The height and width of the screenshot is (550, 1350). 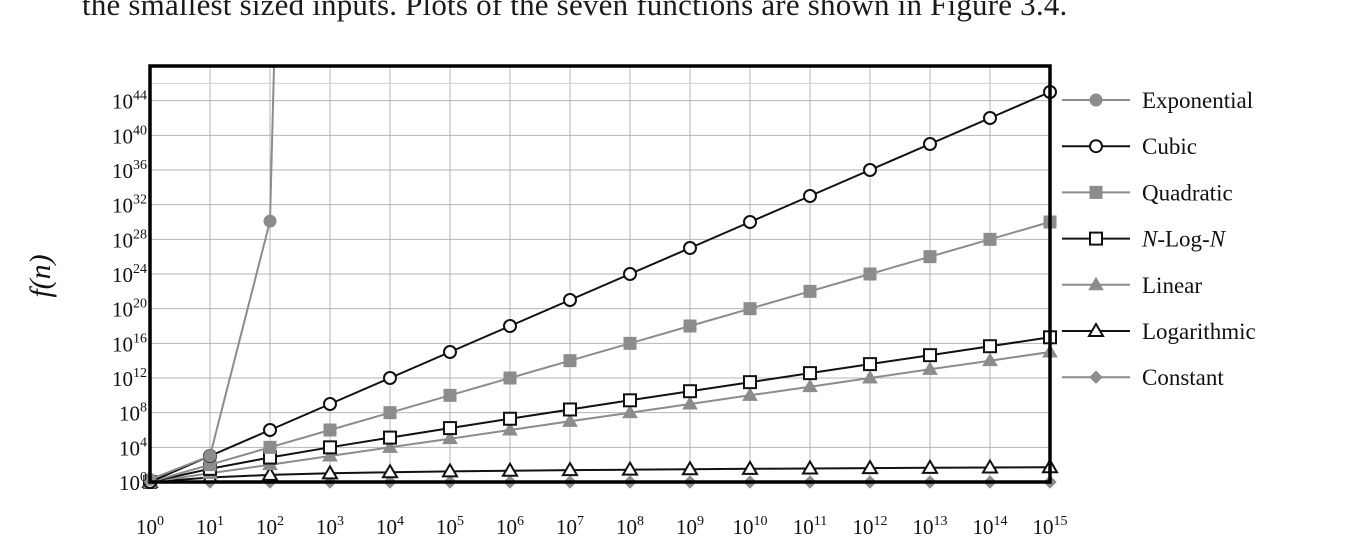 What do you see at coordinates (129, 274) in the screenshot?
I see `y-tick-label: 1024` at bounding box center [129, 274].